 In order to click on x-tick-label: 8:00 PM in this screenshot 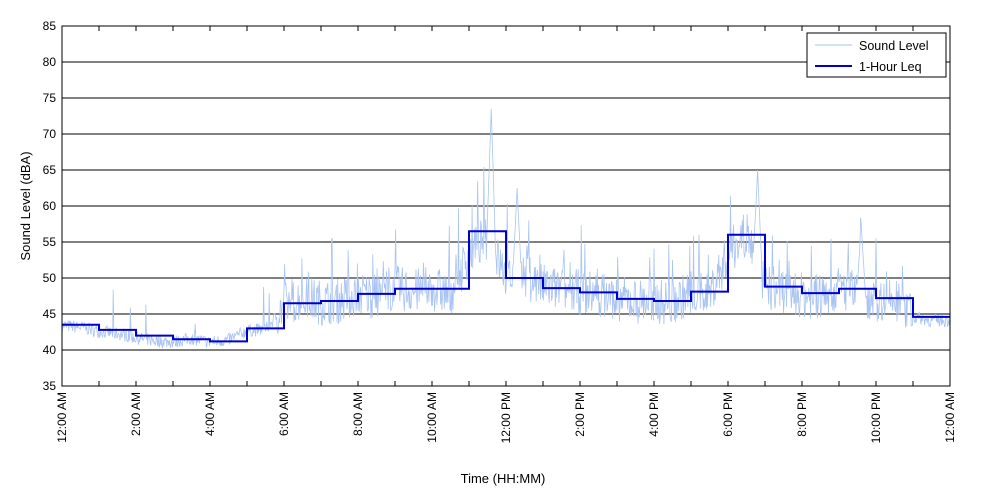, I will do `click(802, 414)`.